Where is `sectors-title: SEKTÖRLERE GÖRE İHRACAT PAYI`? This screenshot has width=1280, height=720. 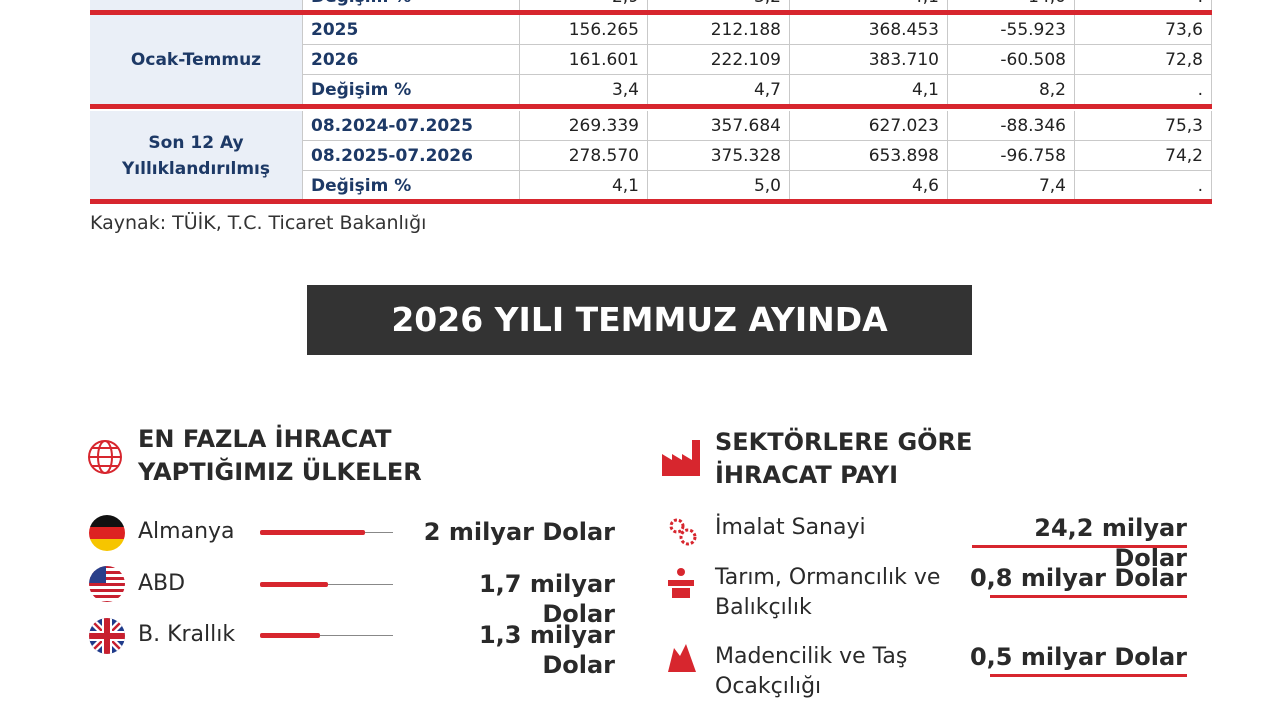
sectors-title: SEKTÖRLERE GÖRE İHRACAT PAYI is located at coordinates (843, 459).